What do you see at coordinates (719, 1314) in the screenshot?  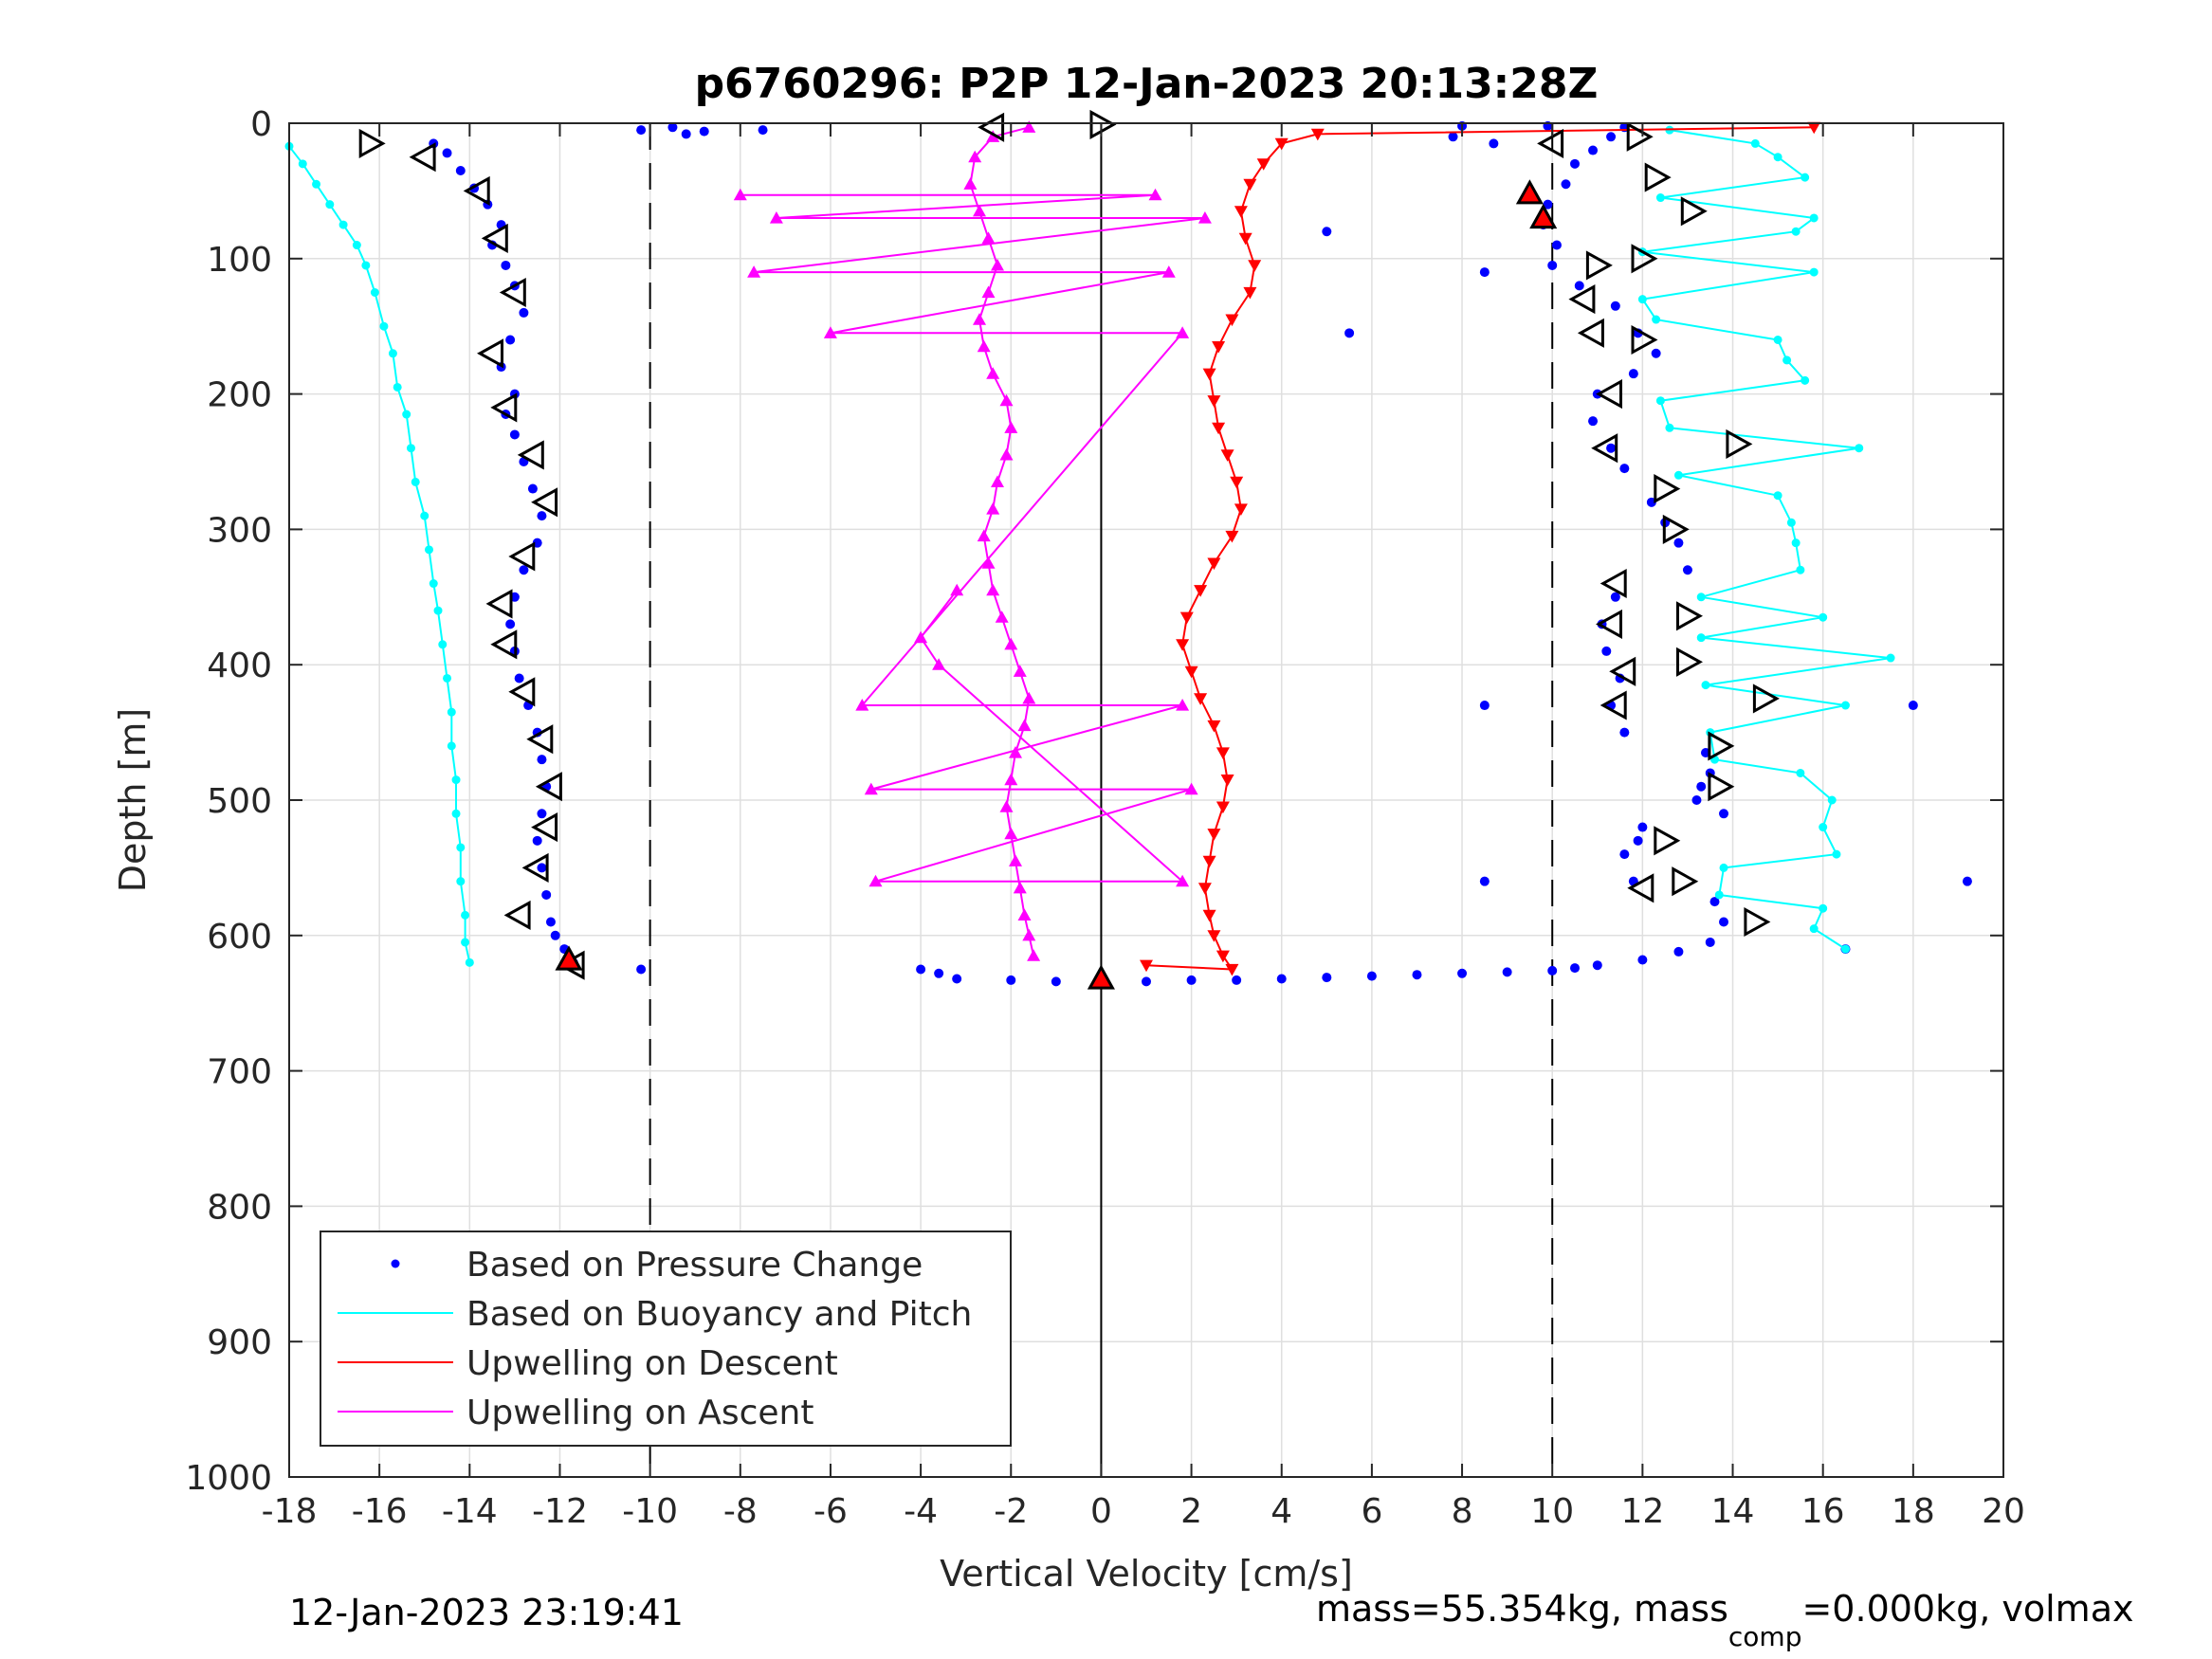 I see `legend-label-buoyancy: Based on Buoyancy and Pitch` at bounding box center [719, 1314].